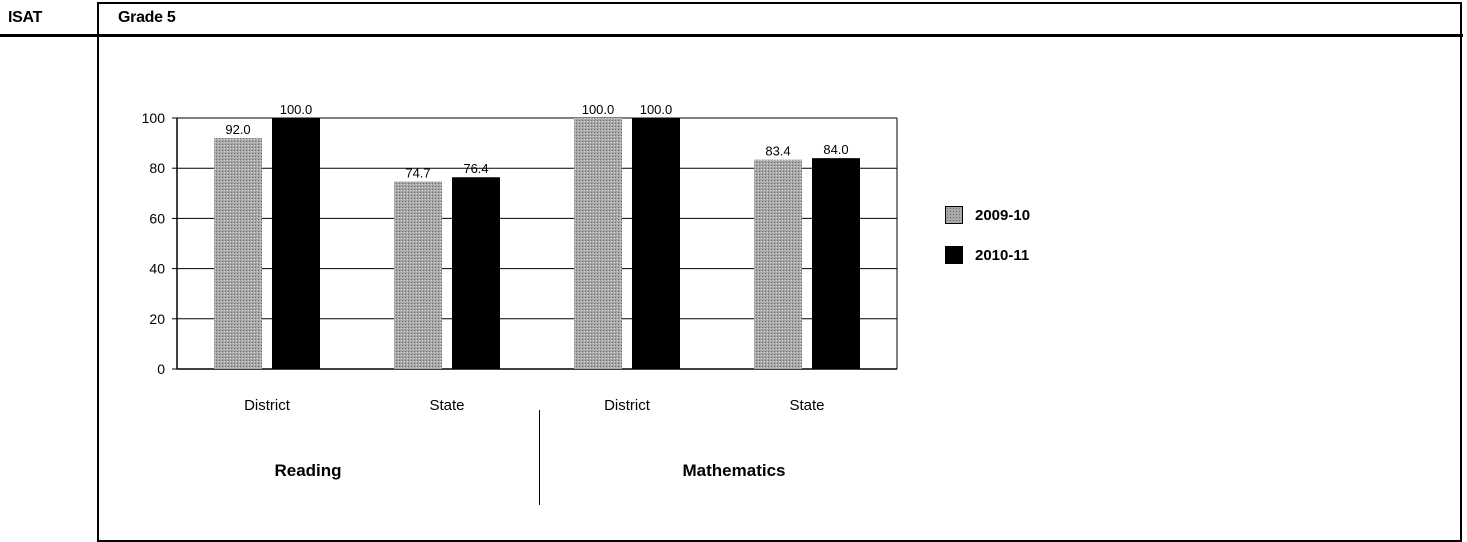  What do you see at coordinates (417, 173) in the screenshot?
I see `data-label: 74.7` at bounding box center [417, 173].